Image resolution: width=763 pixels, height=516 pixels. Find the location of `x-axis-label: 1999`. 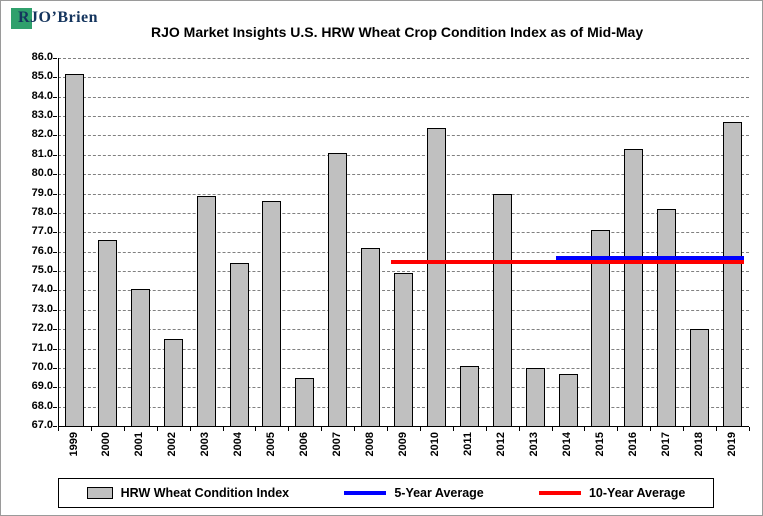

x-axis-label: 1999 is located at coordinates (73, 444).